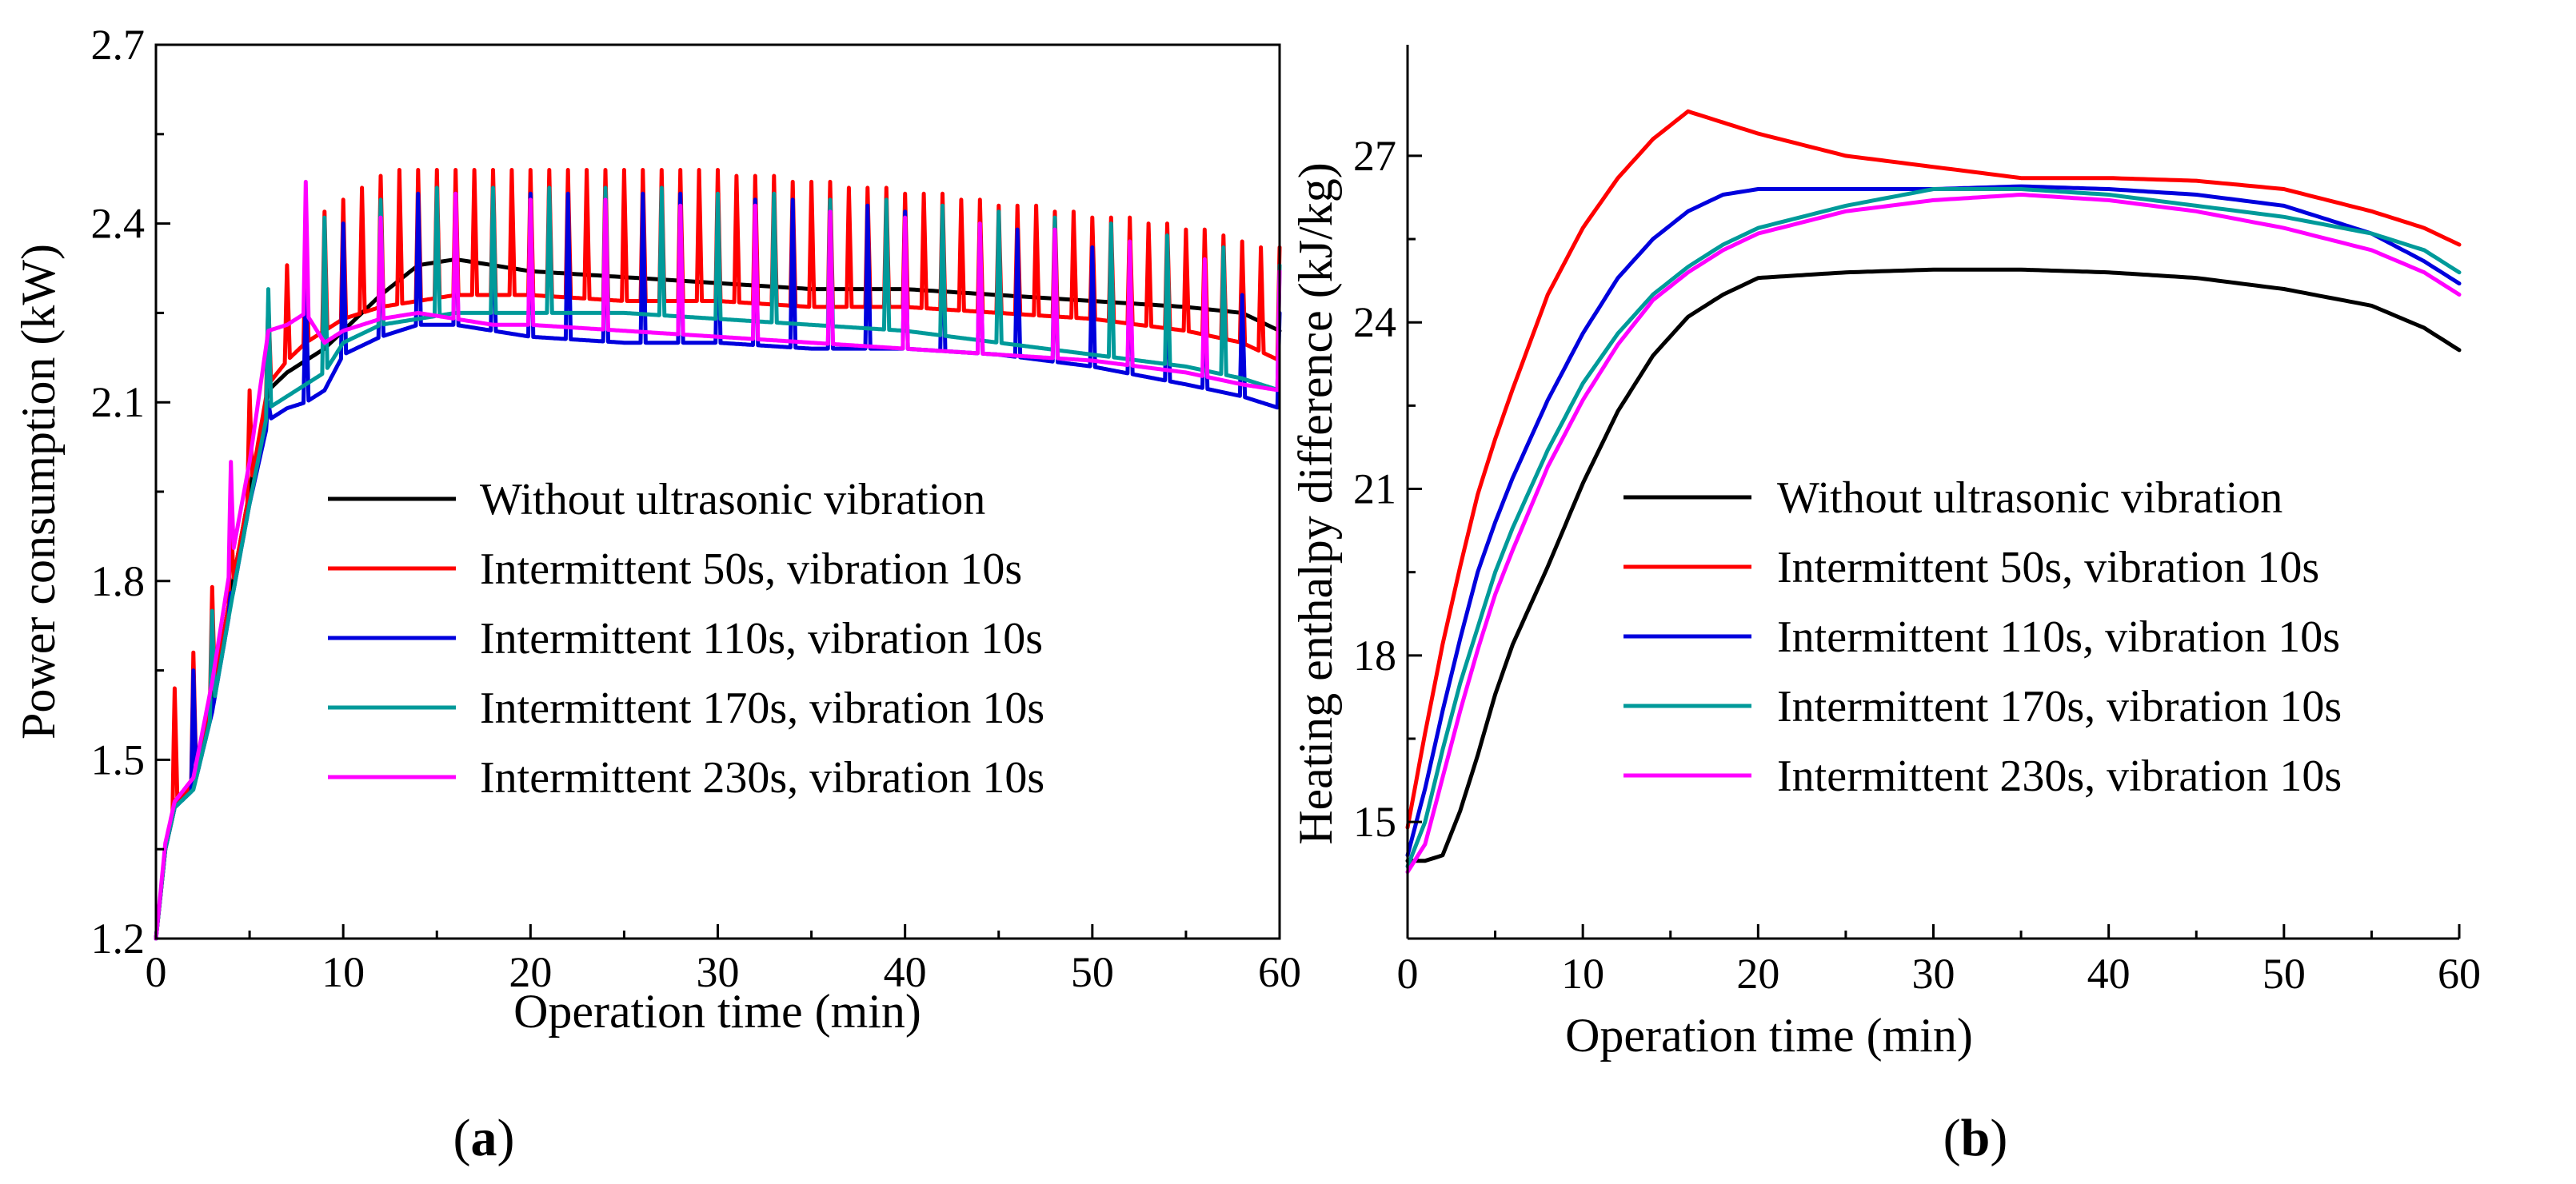  Describe the element at coordinates (1758, 974) in the screenshot. I see `panel-b-x-tick-label: 20` at that location.